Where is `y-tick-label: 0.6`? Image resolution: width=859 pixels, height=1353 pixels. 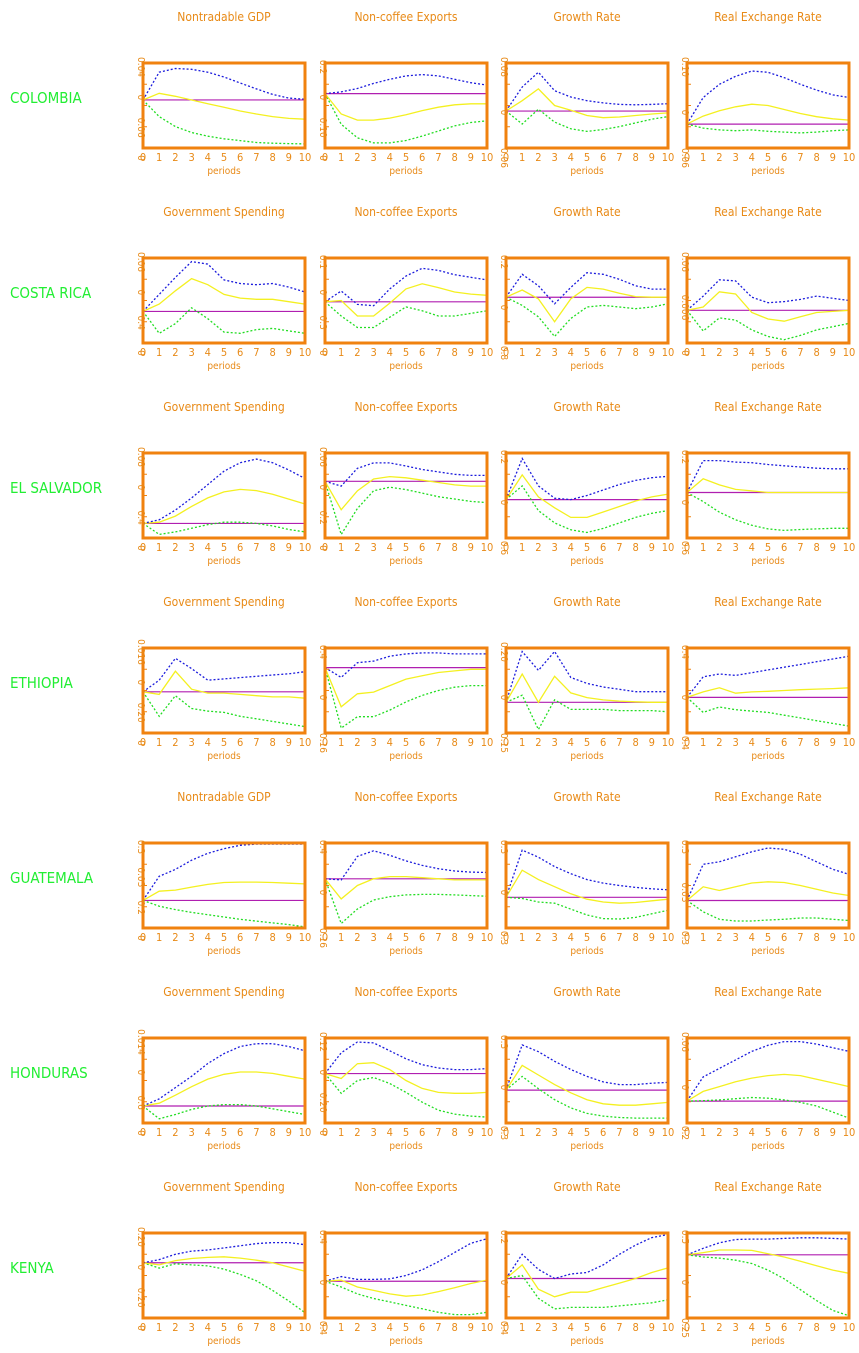
y-tick-label: 0.6 is located at coordinates (503, 548).